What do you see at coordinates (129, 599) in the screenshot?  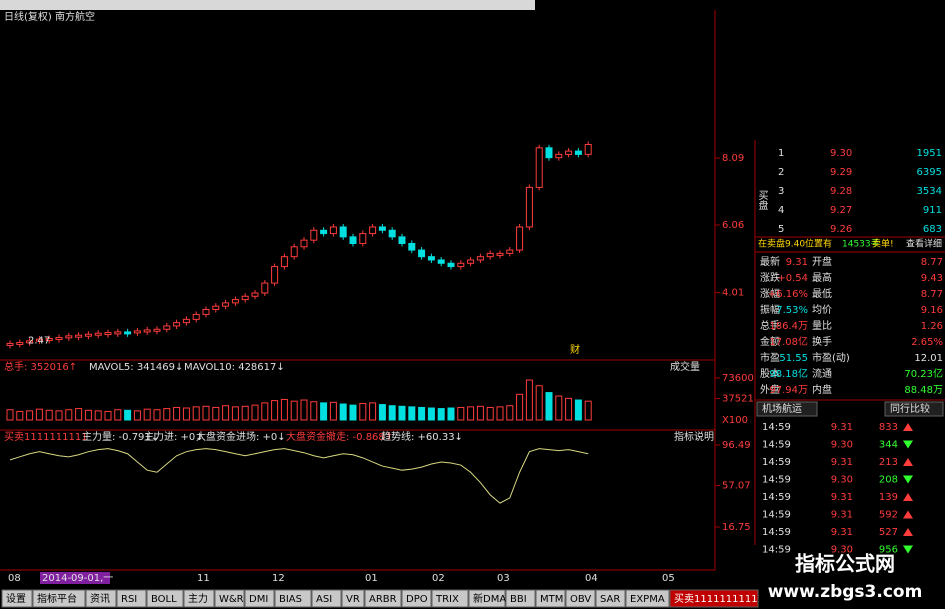 I see `indicator-tab-label: RSI` at bounding box center [129, 599].